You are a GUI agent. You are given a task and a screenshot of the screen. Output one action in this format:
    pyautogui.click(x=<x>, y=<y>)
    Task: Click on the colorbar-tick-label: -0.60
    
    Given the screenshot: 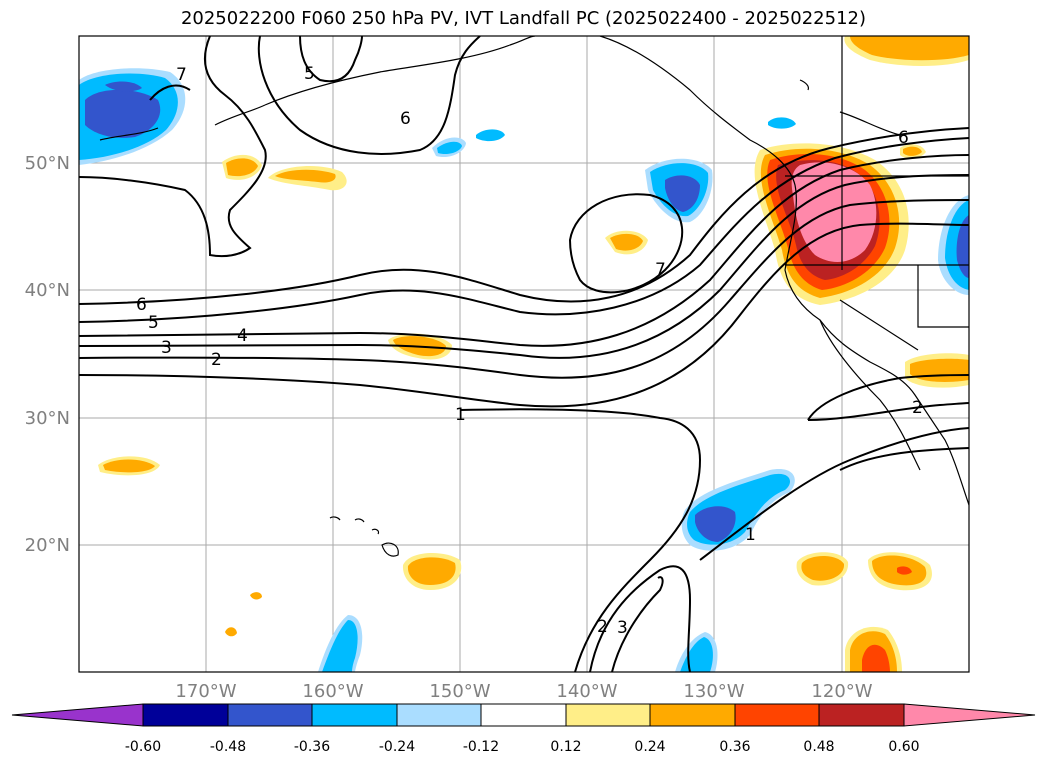 What is the action you would take?
    pyautogui.click(x=143, y=747)
    